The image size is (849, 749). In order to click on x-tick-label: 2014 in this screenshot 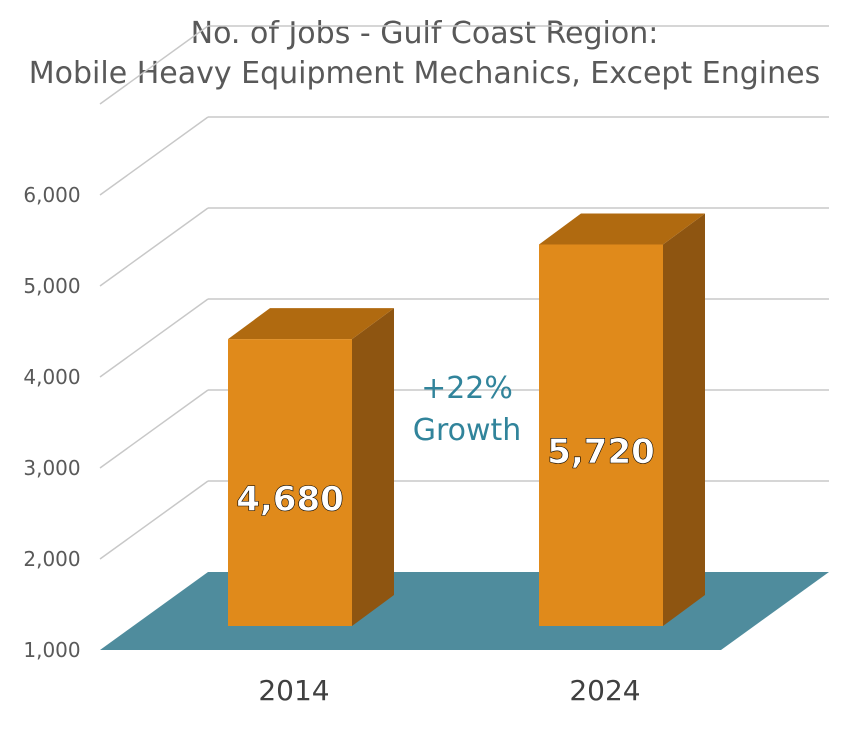, I will do `click(293, 690)`.